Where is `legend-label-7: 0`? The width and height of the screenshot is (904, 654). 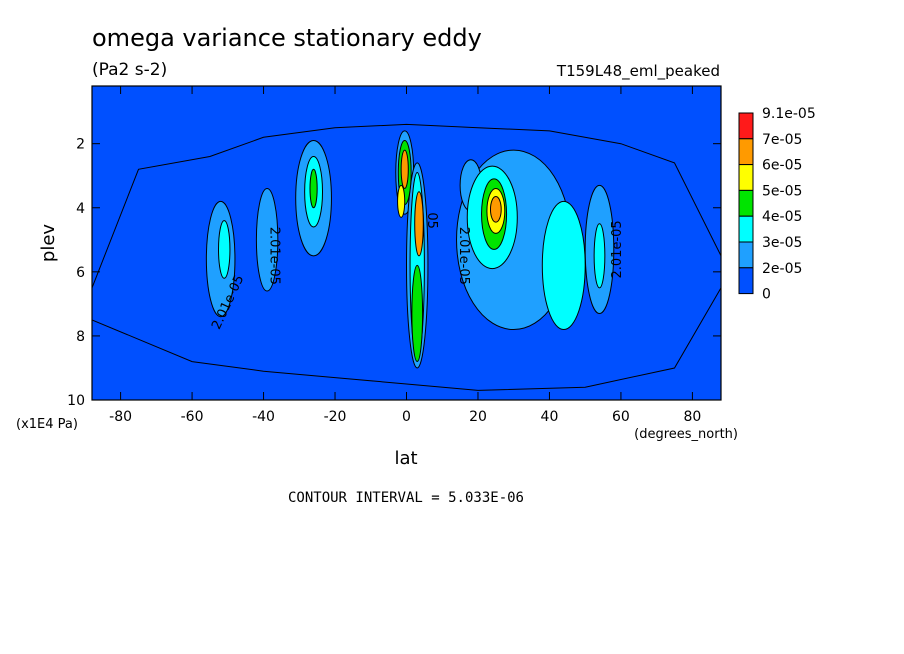 legend-label-7: 0 is located at coordinates (766, 295).